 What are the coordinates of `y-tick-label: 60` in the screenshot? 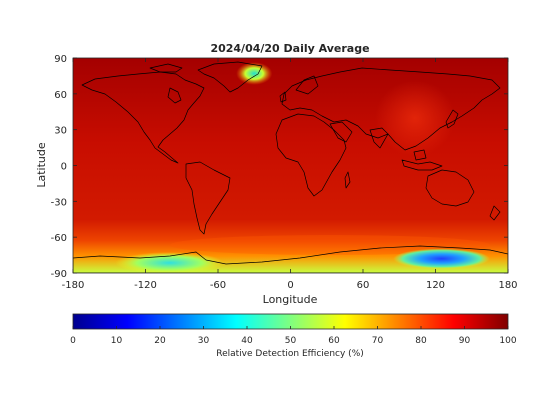 It's located at (60, 95).